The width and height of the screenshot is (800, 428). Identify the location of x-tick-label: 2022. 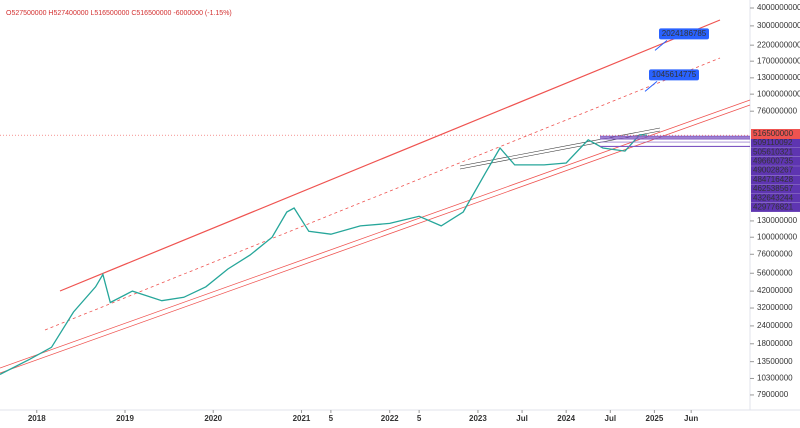
(390, 418).